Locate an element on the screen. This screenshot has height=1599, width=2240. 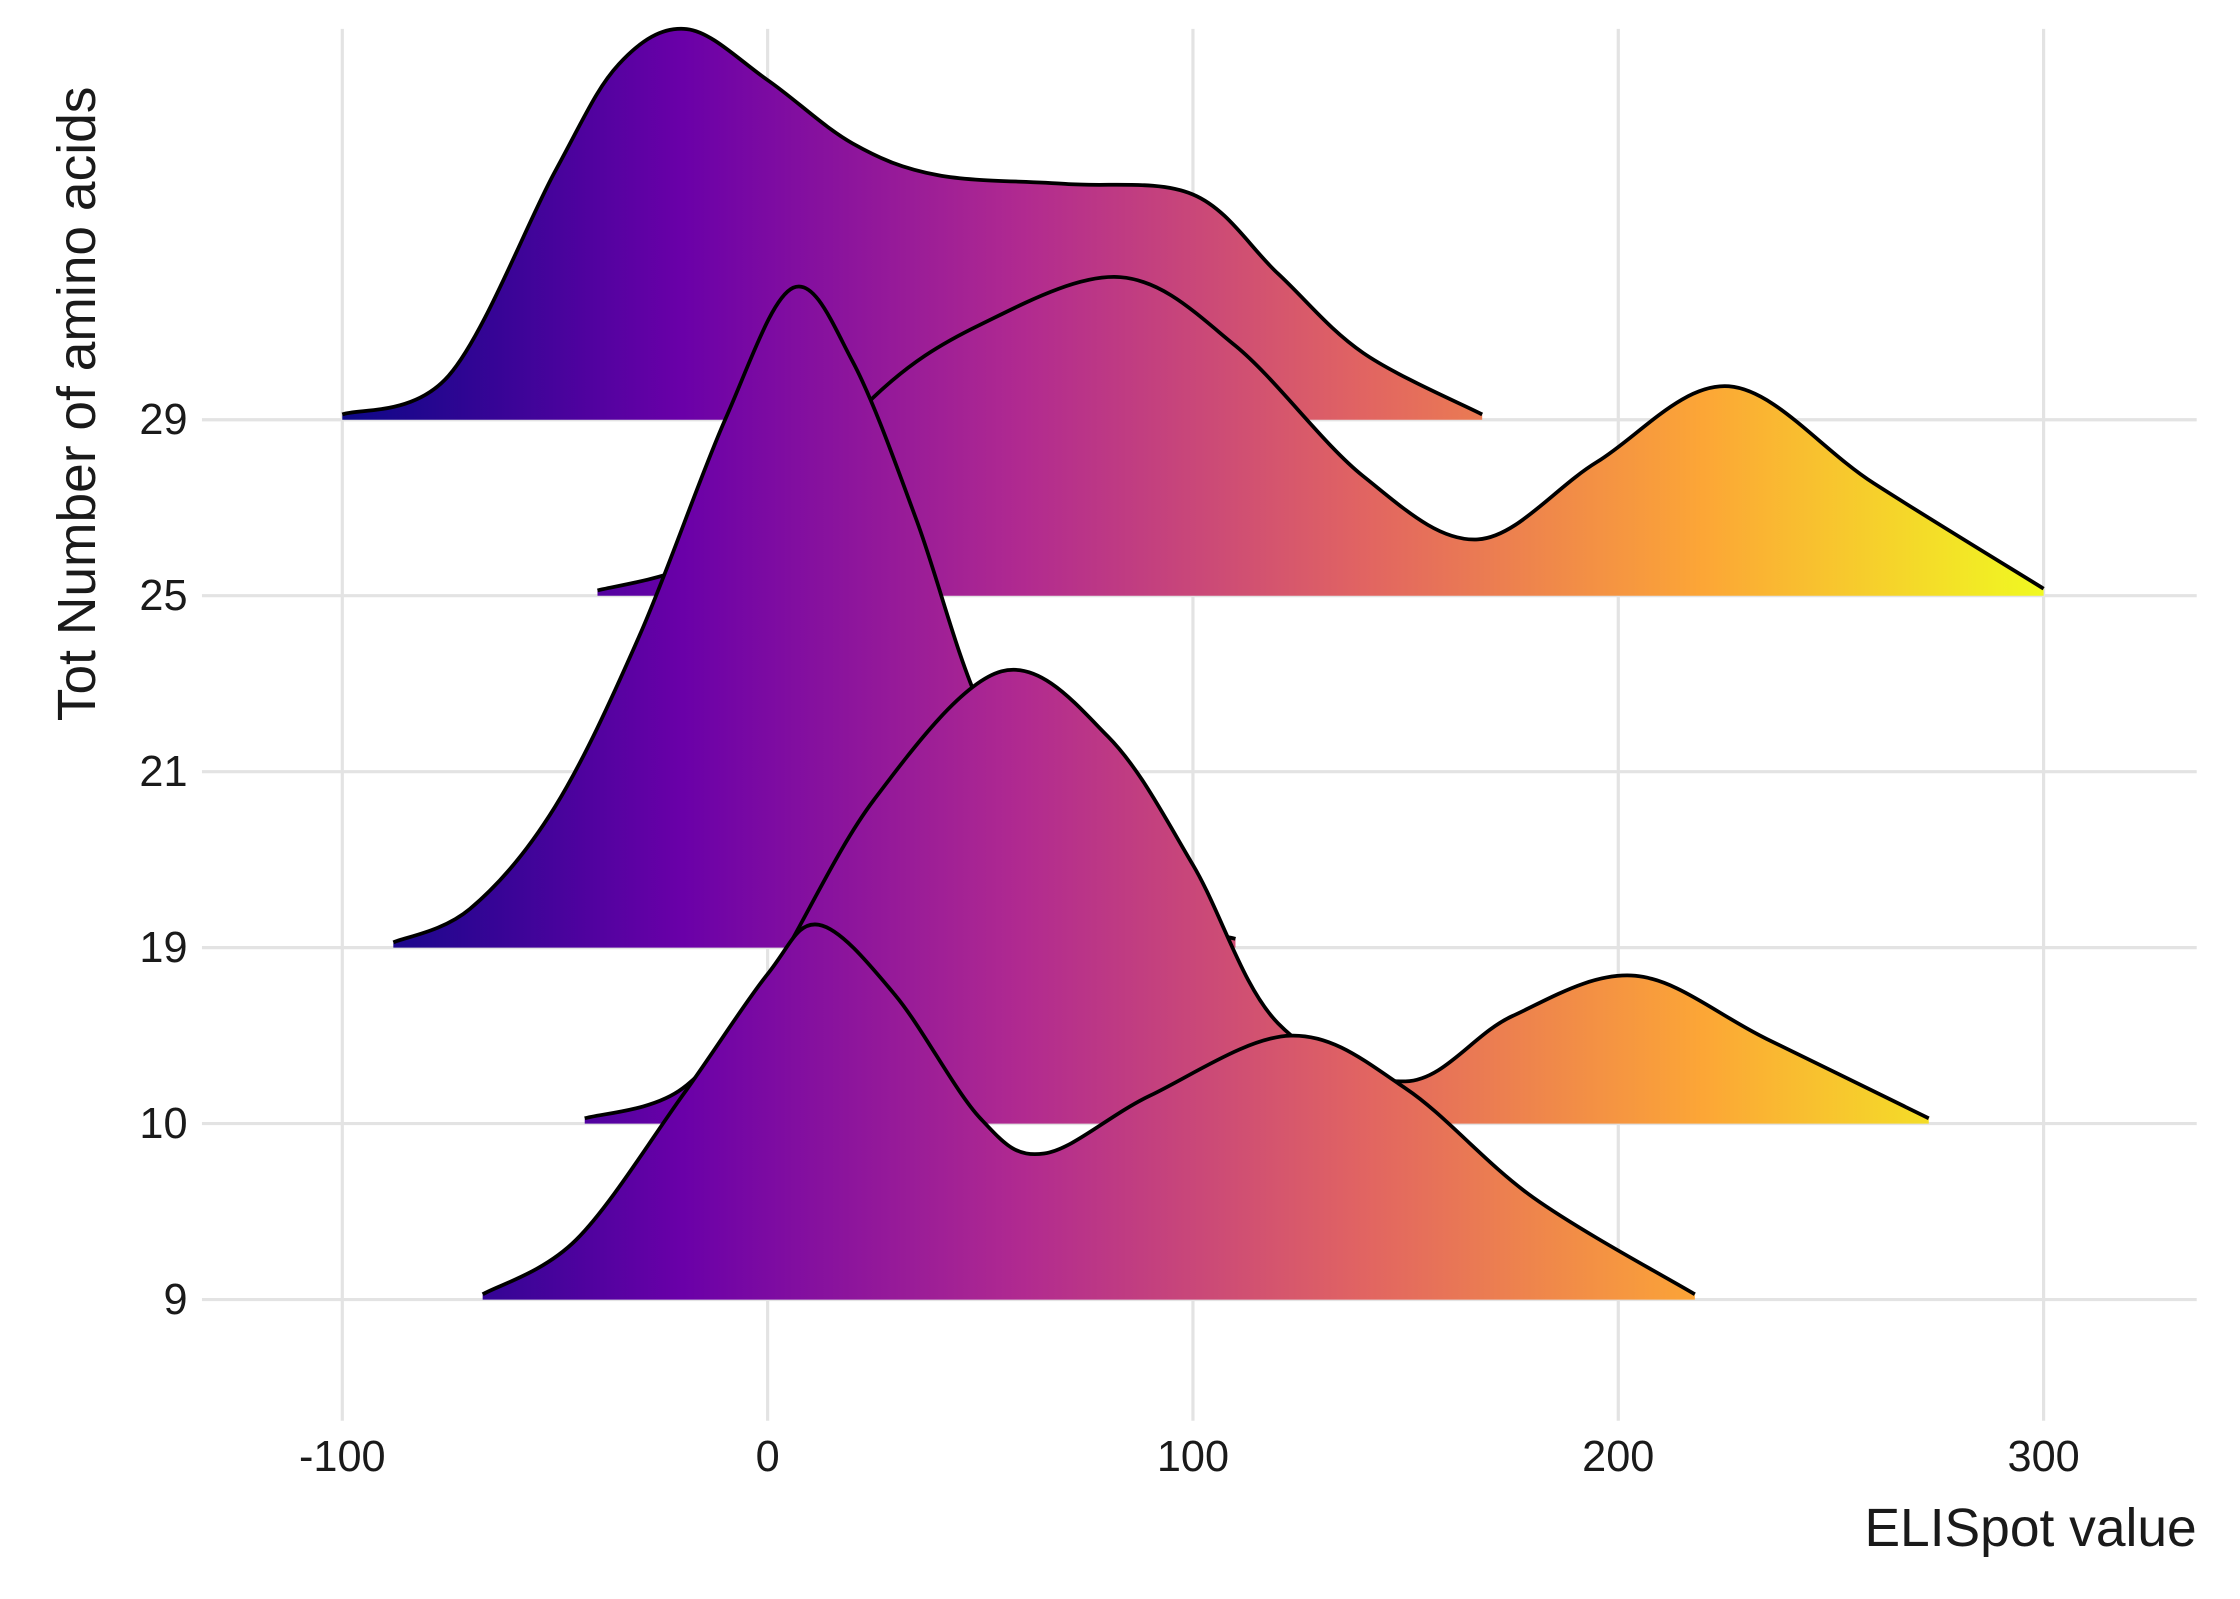
y-axis-title: Tot Number of amino acids is located at coordinates (77, 404).